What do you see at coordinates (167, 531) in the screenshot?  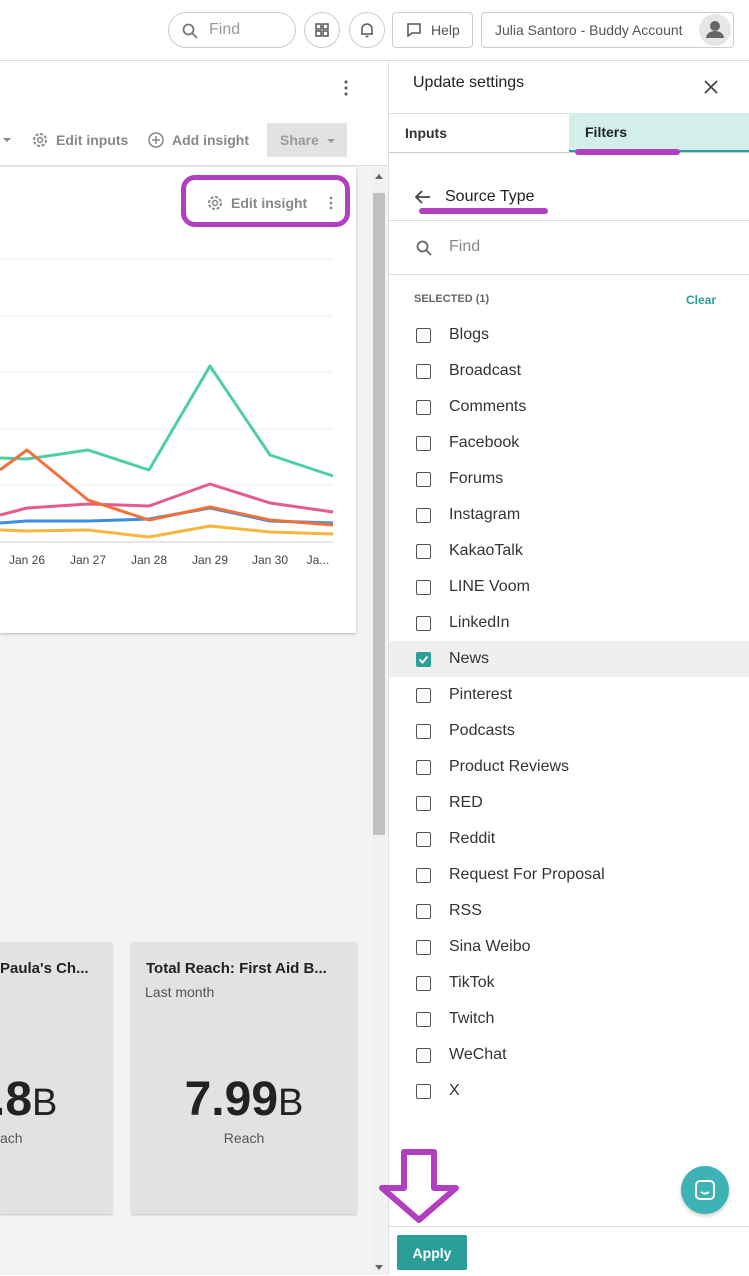 I see `series-line` at bounding box center [167, 531].